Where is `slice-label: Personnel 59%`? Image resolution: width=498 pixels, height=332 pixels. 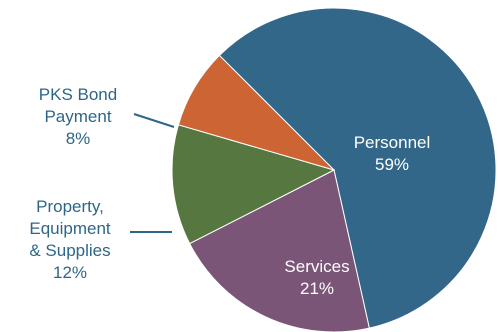 slice-label: Personnel 59% is located at coordinates (392, 153).